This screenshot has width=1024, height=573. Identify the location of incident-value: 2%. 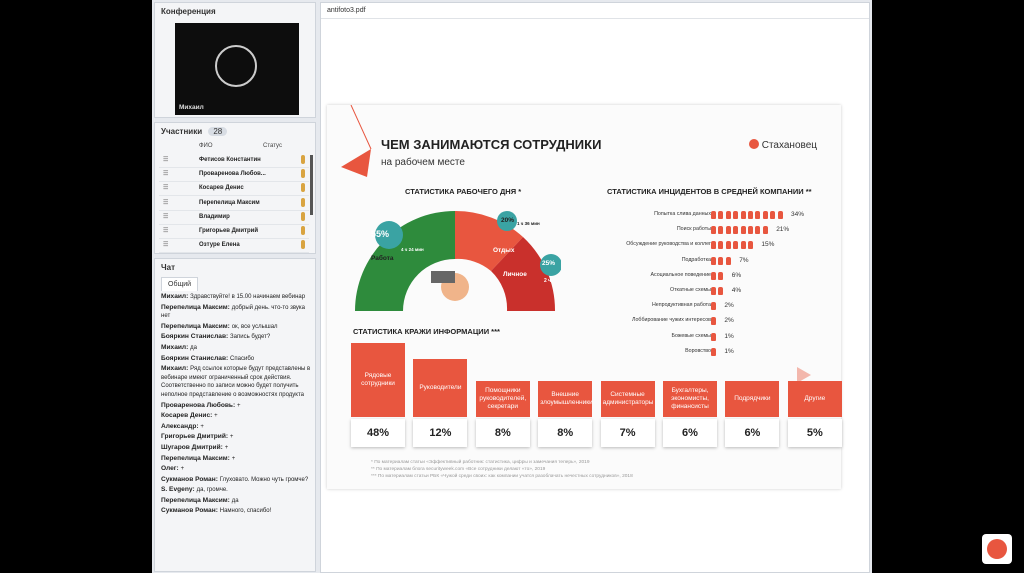
(729, 306).